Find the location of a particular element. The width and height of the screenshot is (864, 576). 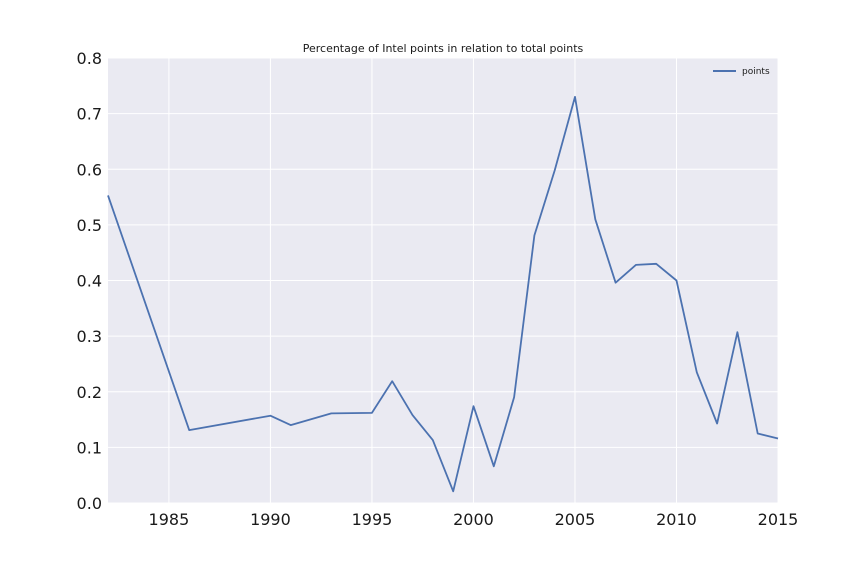

y-tick-label: 0.6 is located at coordinates (89, 169).